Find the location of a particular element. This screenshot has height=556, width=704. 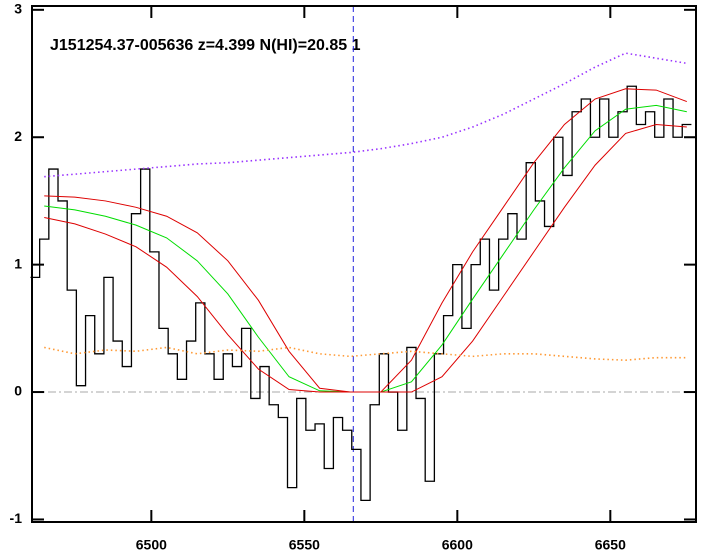

y-tick-label: 1 is located at coordinates (18, 263).